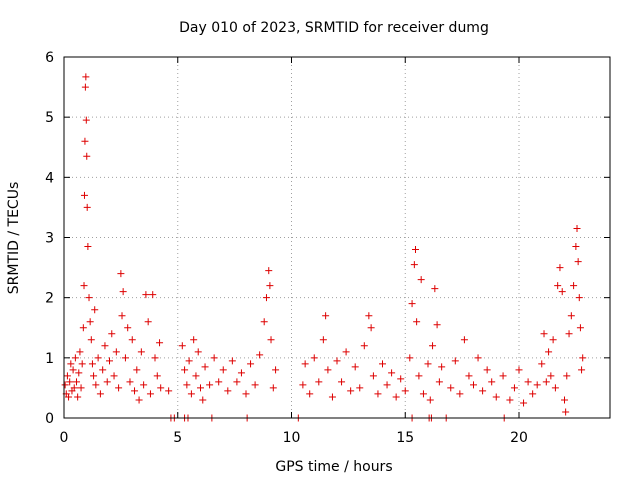 The image size is (640, 480). What do you see at coordinates (49, 58) in the screenshot?
I see `y-tick-label: 6` at bounding box center [49, 58].